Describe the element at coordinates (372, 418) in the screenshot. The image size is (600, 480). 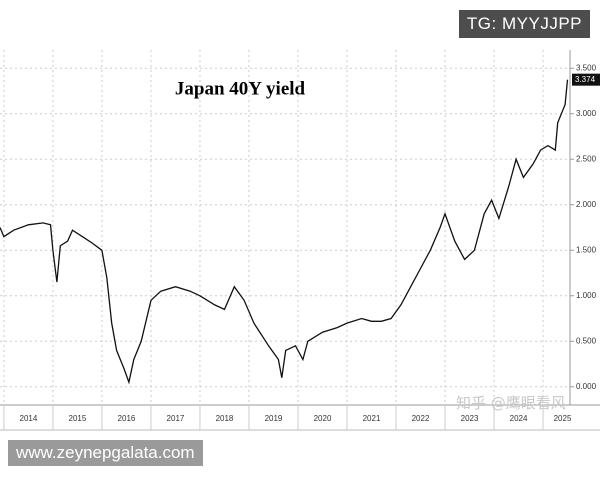
I see `x-tick-label: 2021` at that location.